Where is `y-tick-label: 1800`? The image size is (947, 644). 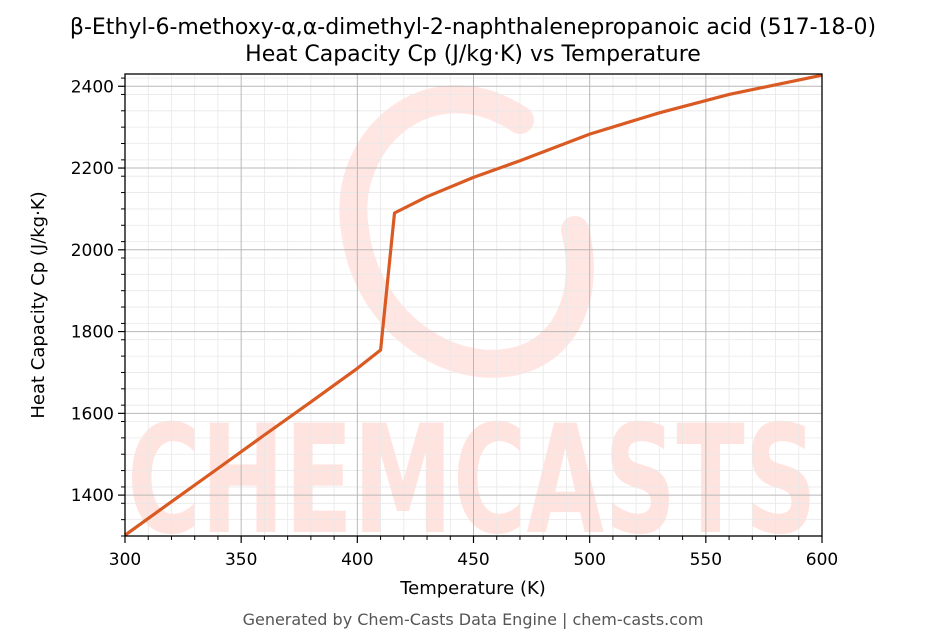 y-tick-label: 1800 is located at coordinates (92, 333).